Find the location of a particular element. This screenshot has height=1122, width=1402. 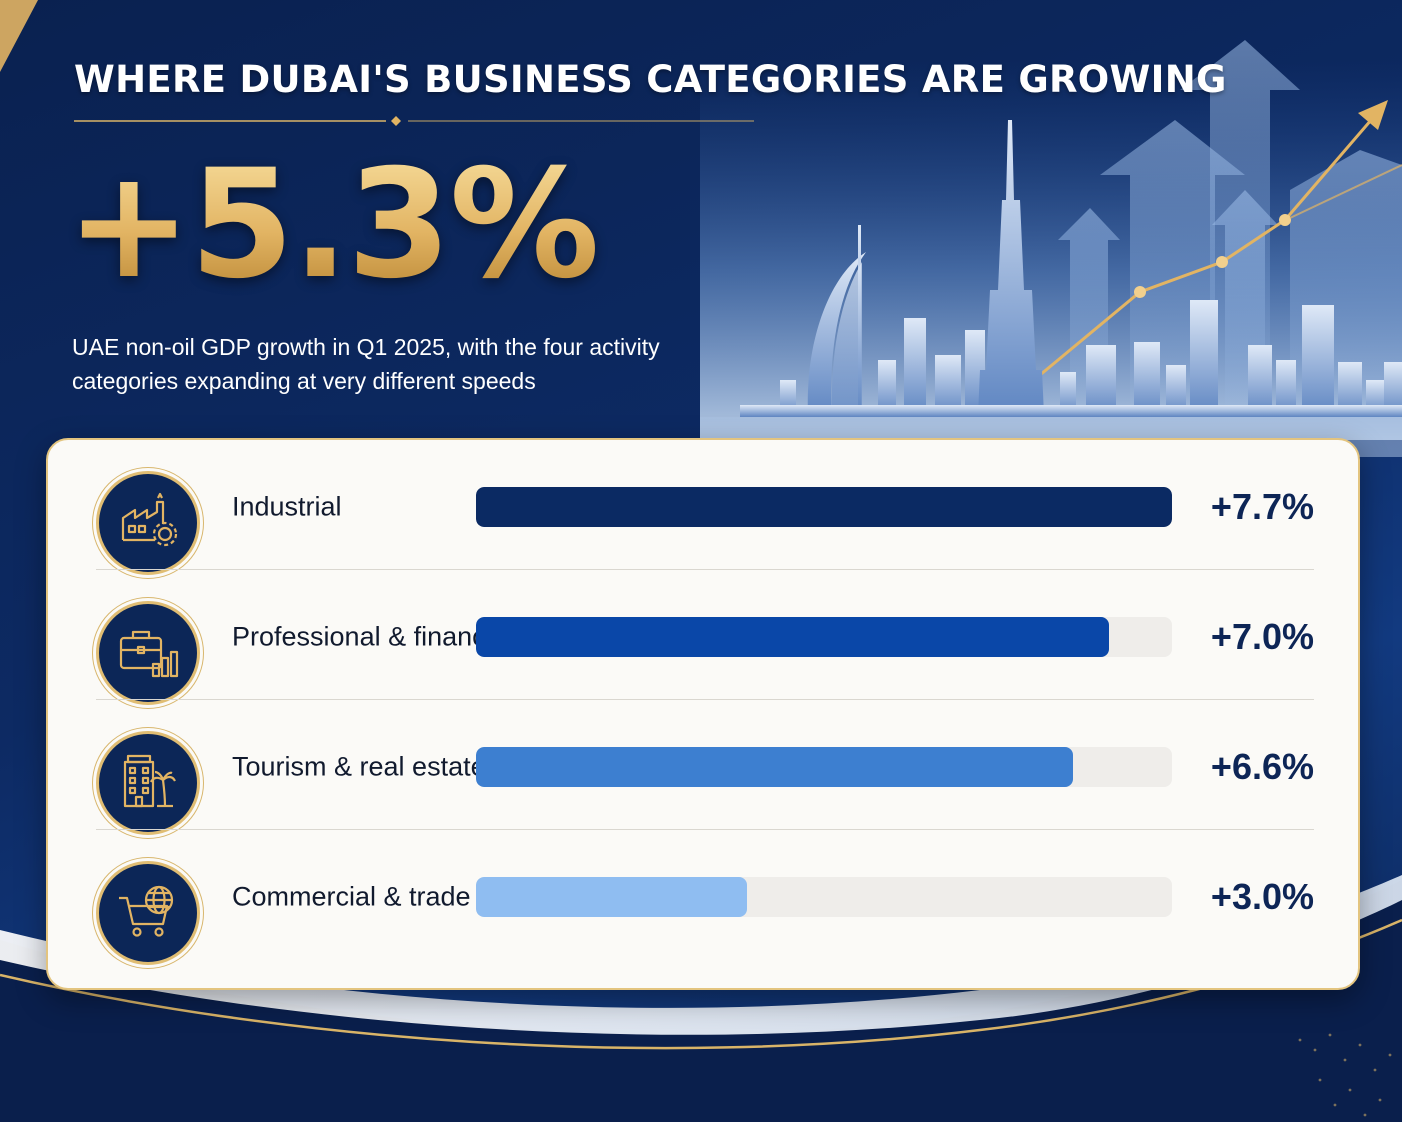

hotel-palm-icon is located at coordinates (148, 783).